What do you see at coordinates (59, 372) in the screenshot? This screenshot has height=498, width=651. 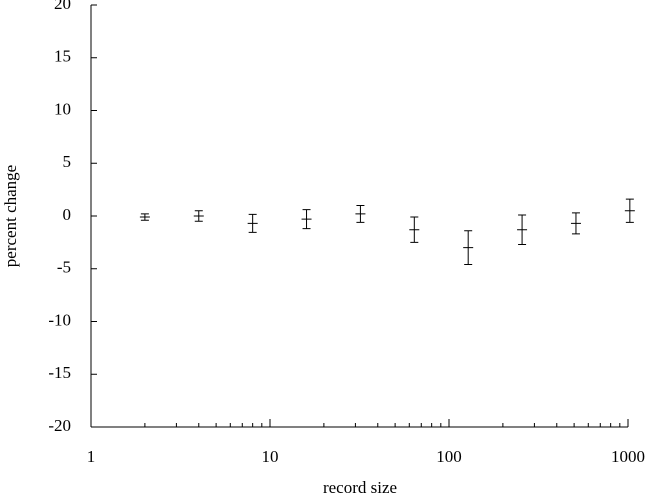 I see `y-tick-label: -15` at bounding box center [59, 372].